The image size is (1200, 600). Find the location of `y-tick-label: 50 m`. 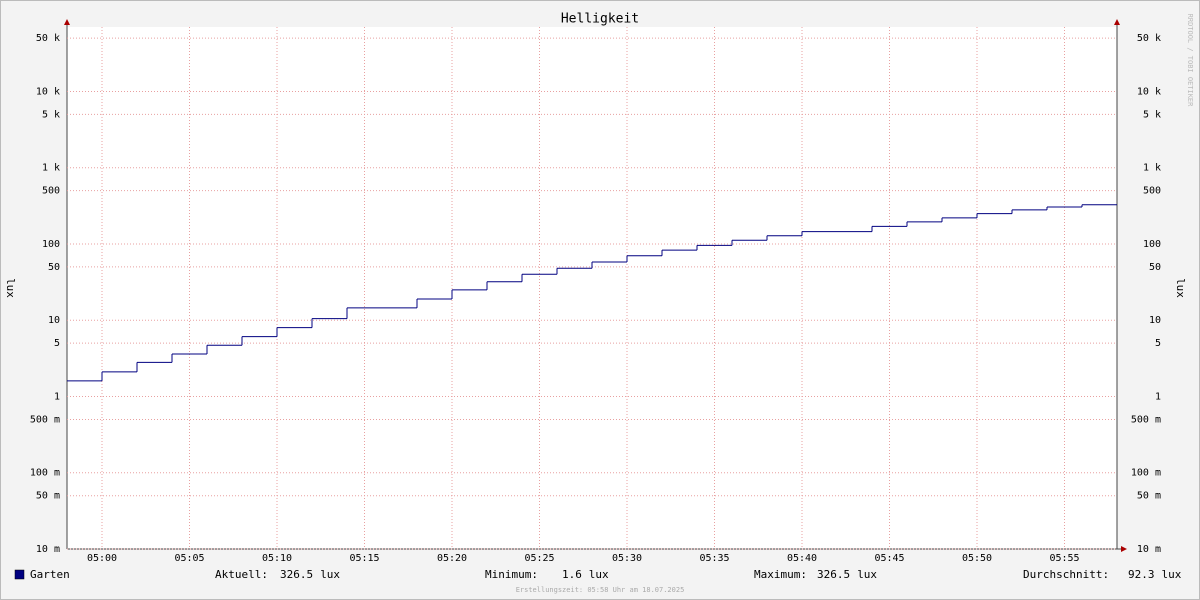

y-tick-label: 50 m is located at coordinates (48, 496).